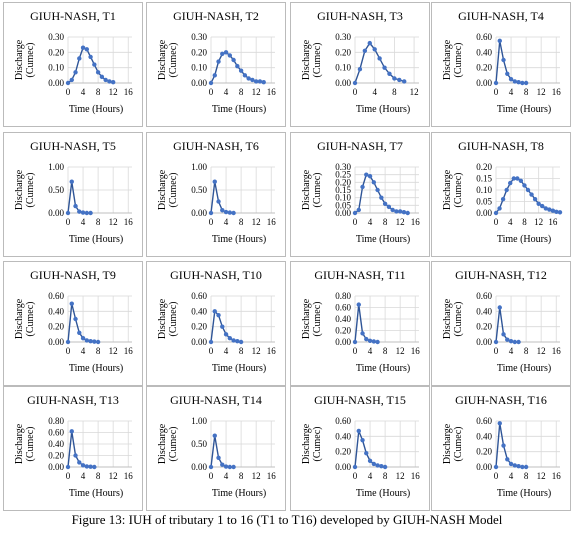 The height and width of the screenshot is (536, 574). What do you see at coordinates (484, 179) in the screenshot?
I see `y-tick-label: 0.15` at bounding box center [484, 179].